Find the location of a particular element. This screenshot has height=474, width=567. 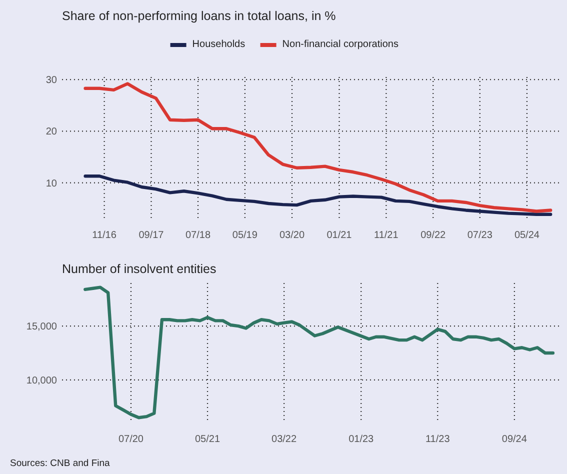

legend-label: Non-financial corporations is located at coordinates (340, 44).